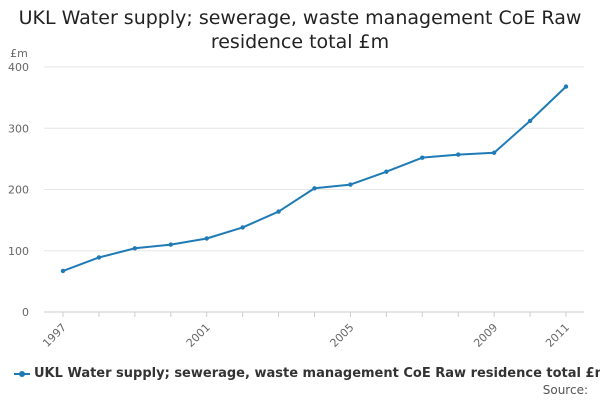  Describe the element at coordinates (18, 67) in the screenshot. I see `y-tick-label: 400` at that location.